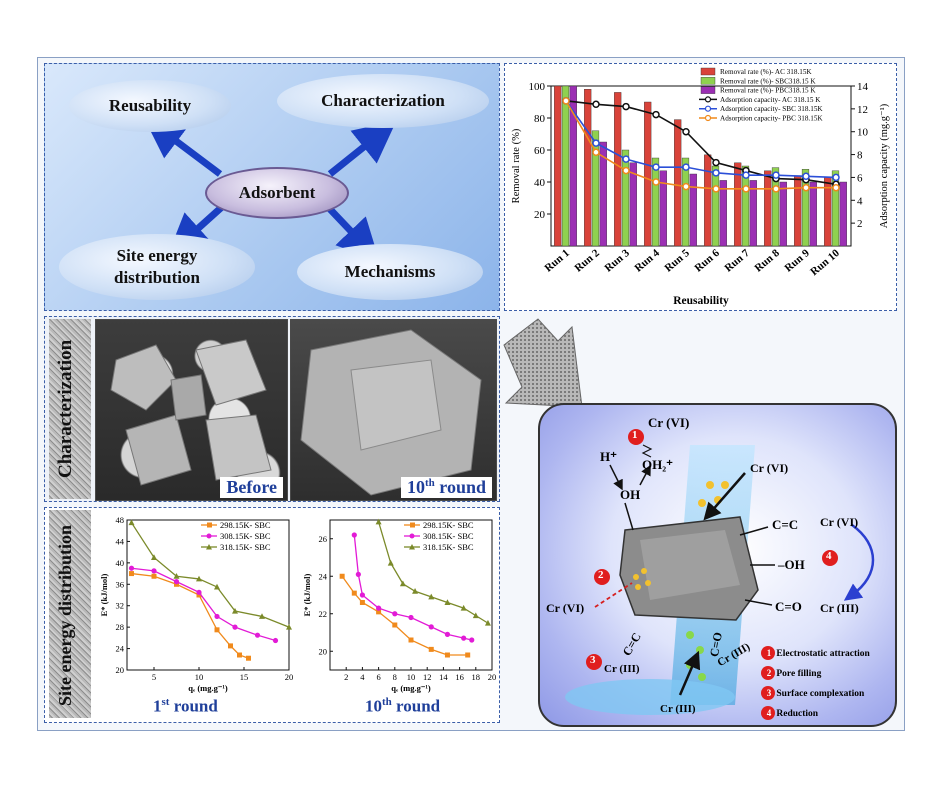 The image size is (940, 788). Describe the element at coordinates (768, 81) in the screenshot. I see `legend-label: Removal rate (%)- SBC318.15 K` at that location.